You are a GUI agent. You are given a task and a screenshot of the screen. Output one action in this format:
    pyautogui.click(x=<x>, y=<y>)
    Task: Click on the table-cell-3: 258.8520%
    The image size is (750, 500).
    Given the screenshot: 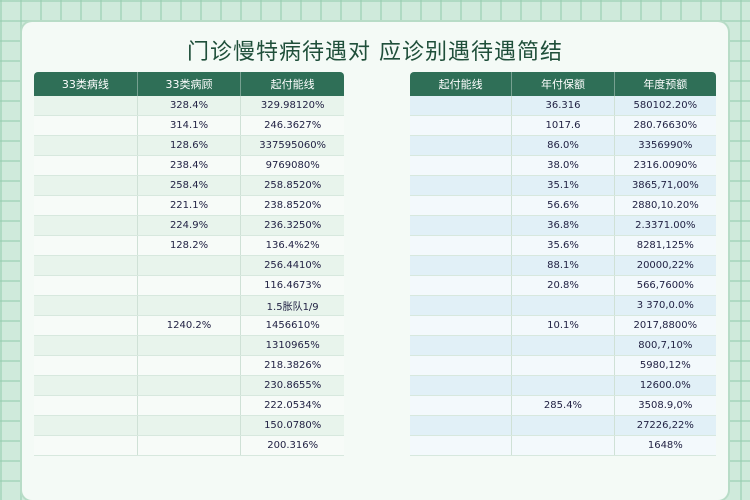 What is the action you would take?
    pyautogui.click(x=292, y=185)
    